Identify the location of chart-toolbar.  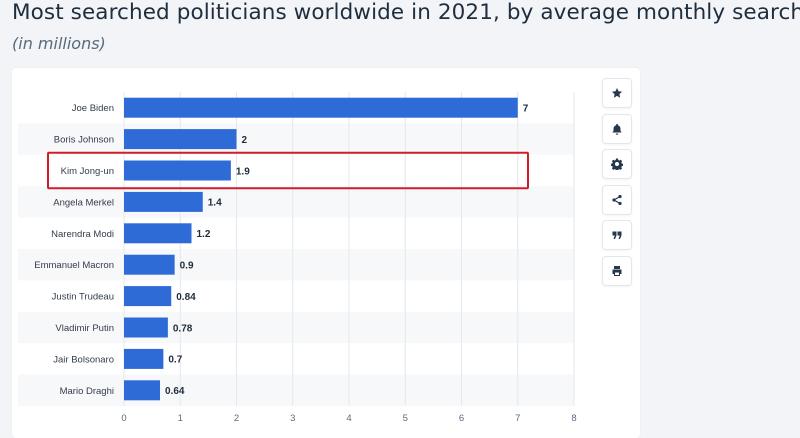
(617, 184).